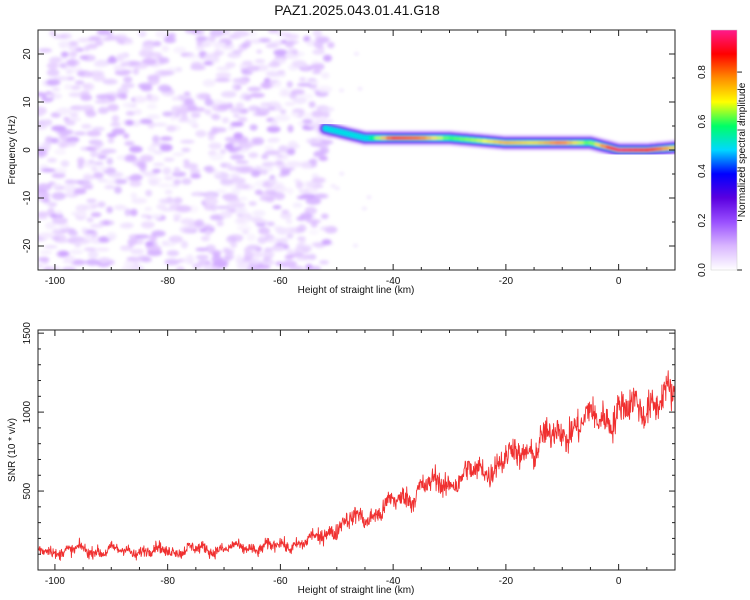 The width and height of the screenshot is (750, 600). I want to click on y-tick-label: 10, so click(27, 102).